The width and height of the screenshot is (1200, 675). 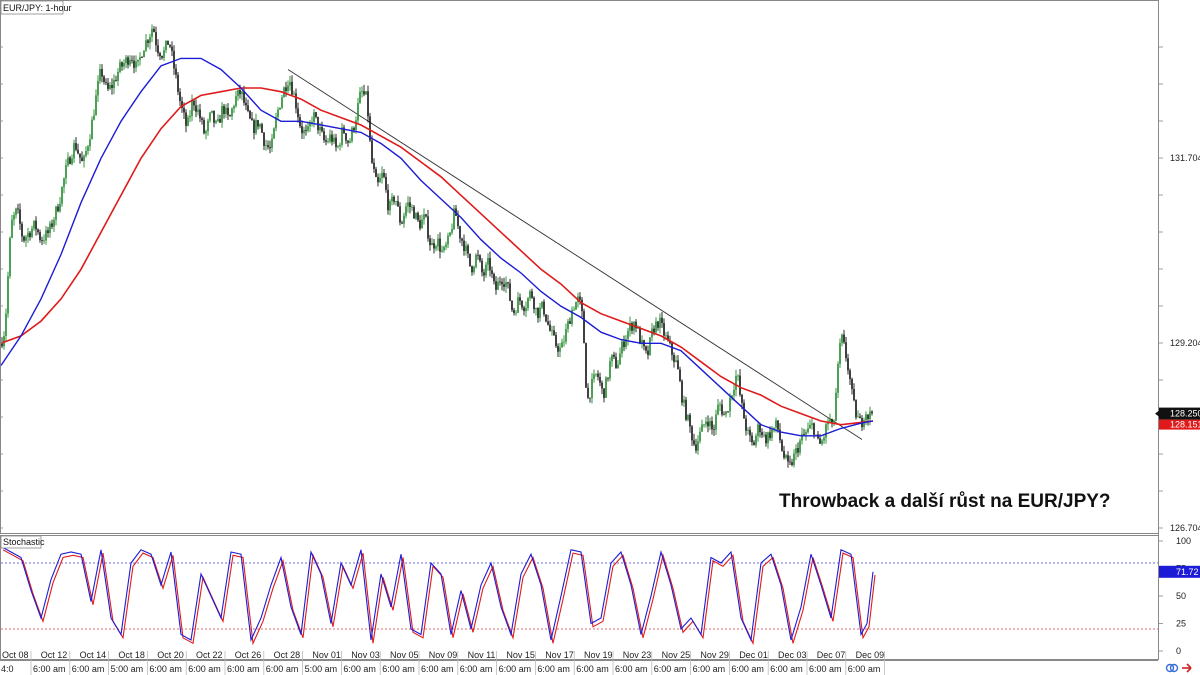 What do you see at coordinates (1181, 596) in the screenshot?
I see `stochastic-tick-label: 50` at bounding box center [1181, 596].